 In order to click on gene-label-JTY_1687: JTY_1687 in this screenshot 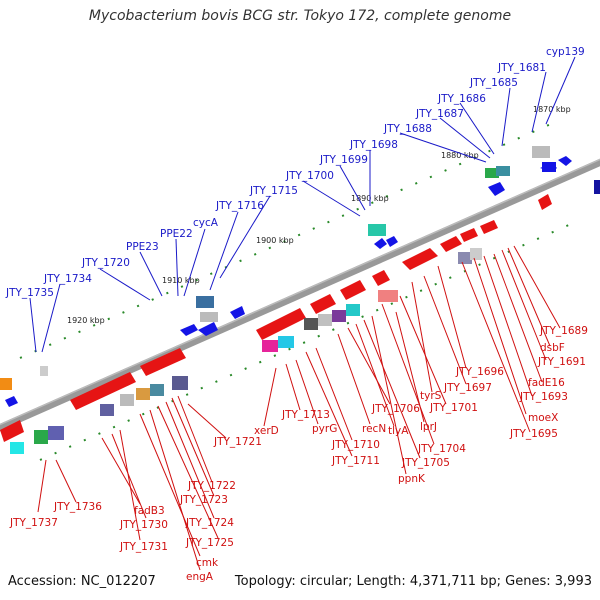, I will do `click(439, 114)`.